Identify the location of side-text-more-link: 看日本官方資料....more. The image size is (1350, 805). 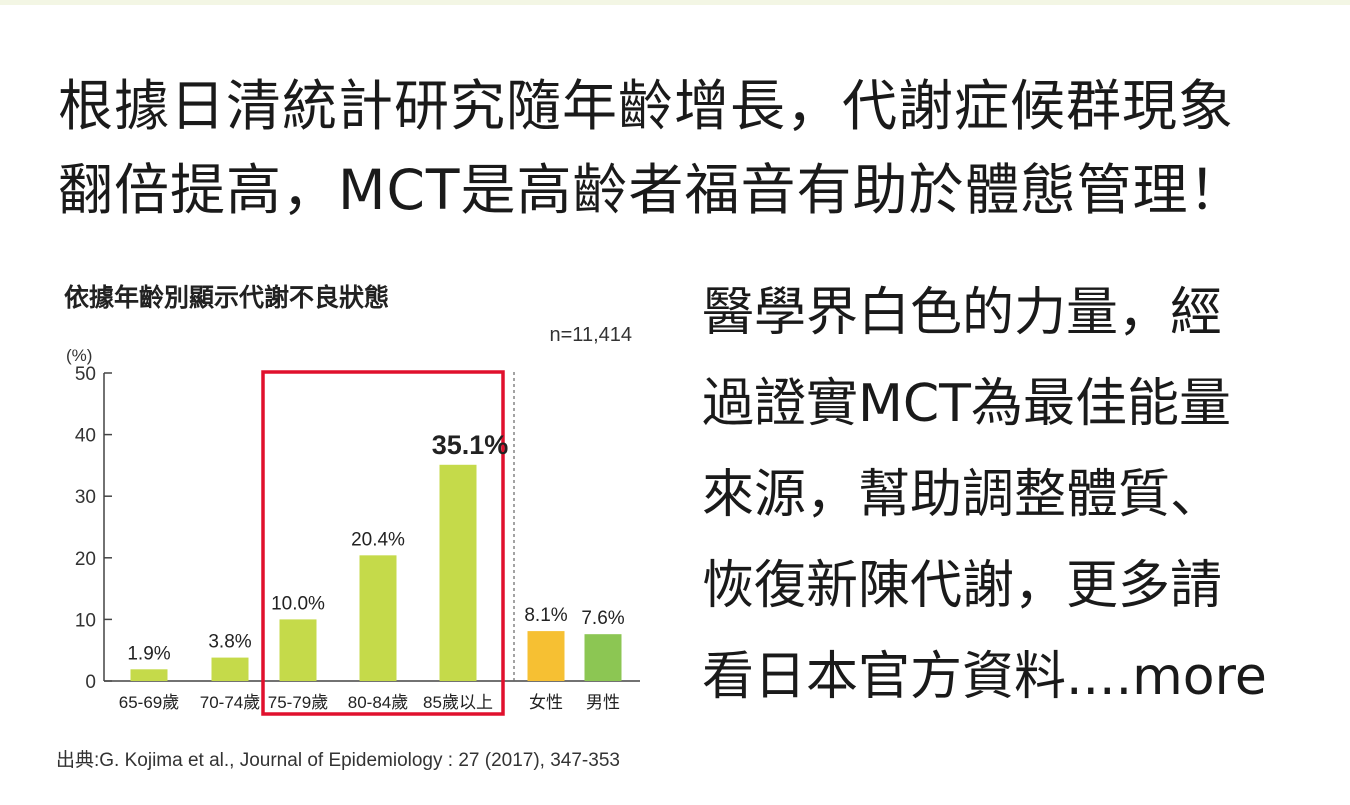
(984, 677).